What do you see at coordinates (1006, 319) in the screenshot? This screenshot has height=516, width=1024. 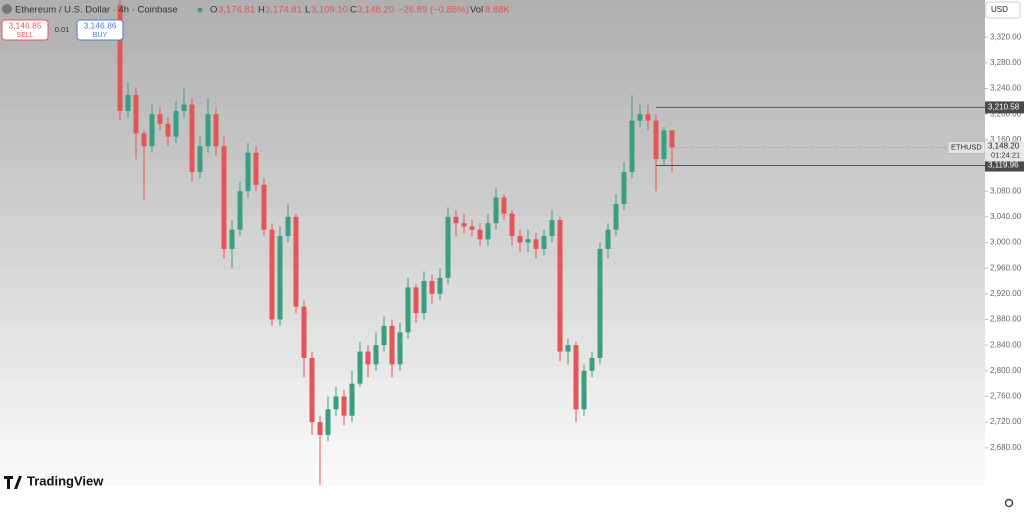 I see `y-tick-label: 2,880.00` at bounding box center [1006, 319].